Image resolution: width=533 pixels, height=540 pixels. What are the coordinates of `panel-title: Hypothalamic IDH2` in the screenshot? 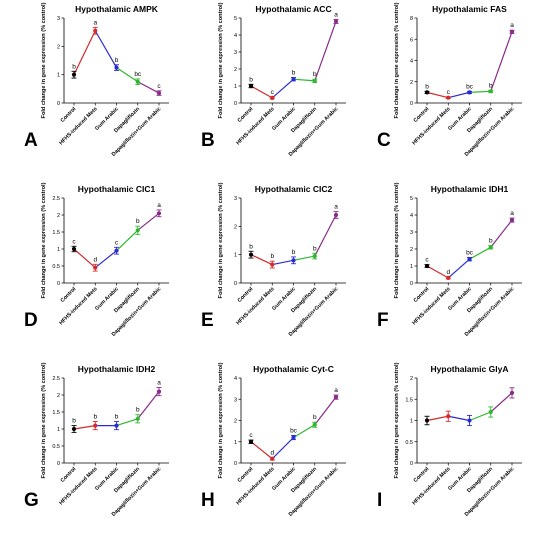 It's located at (117, 369).